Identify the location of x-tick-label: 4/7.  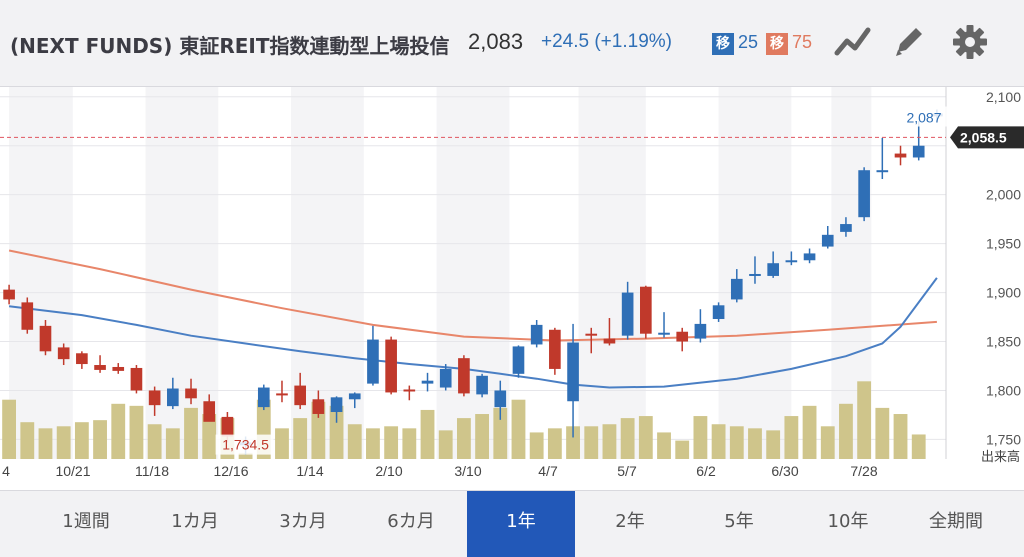
(548, 471).